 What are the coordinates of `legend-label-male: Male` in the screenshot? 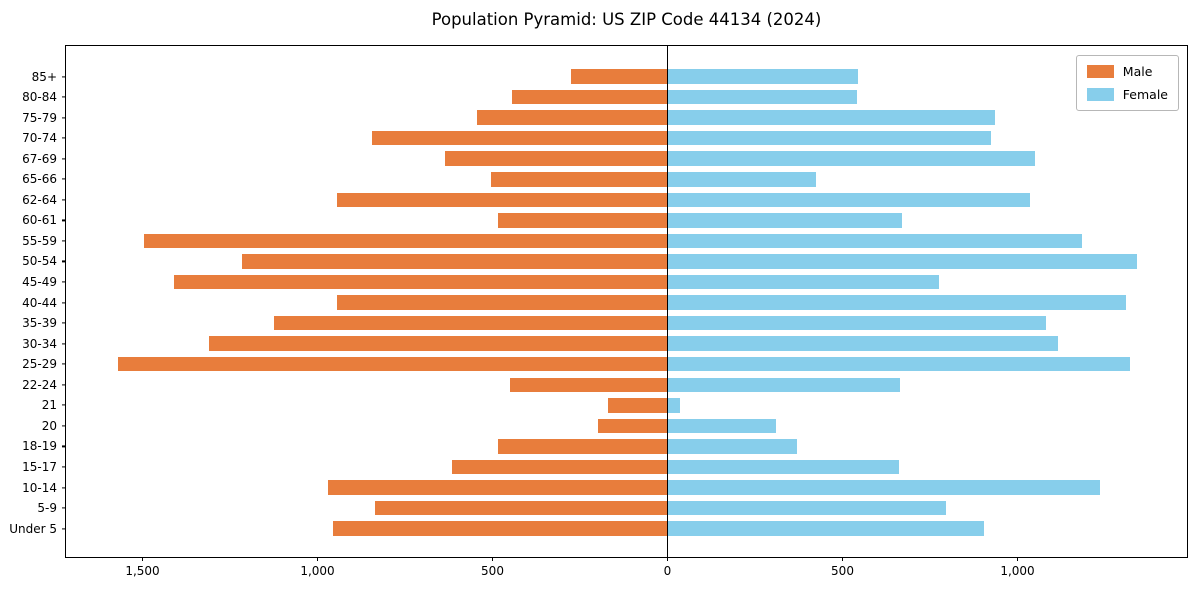 It's located at (1137, 71).